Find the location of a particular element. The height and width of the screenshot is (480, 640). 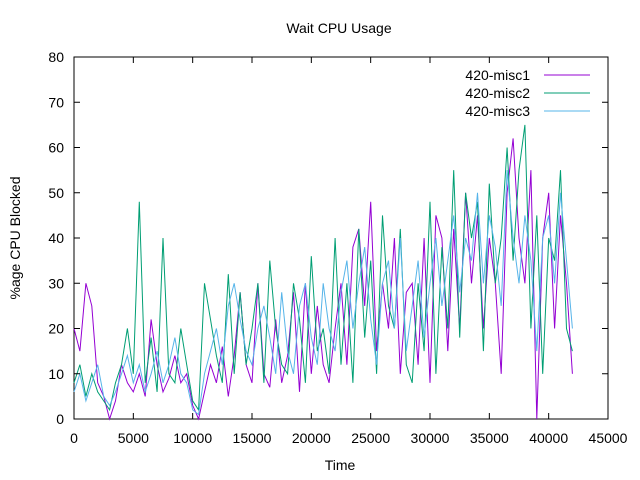

x-tick-label: 5000 is located at coordinates (133, 438).